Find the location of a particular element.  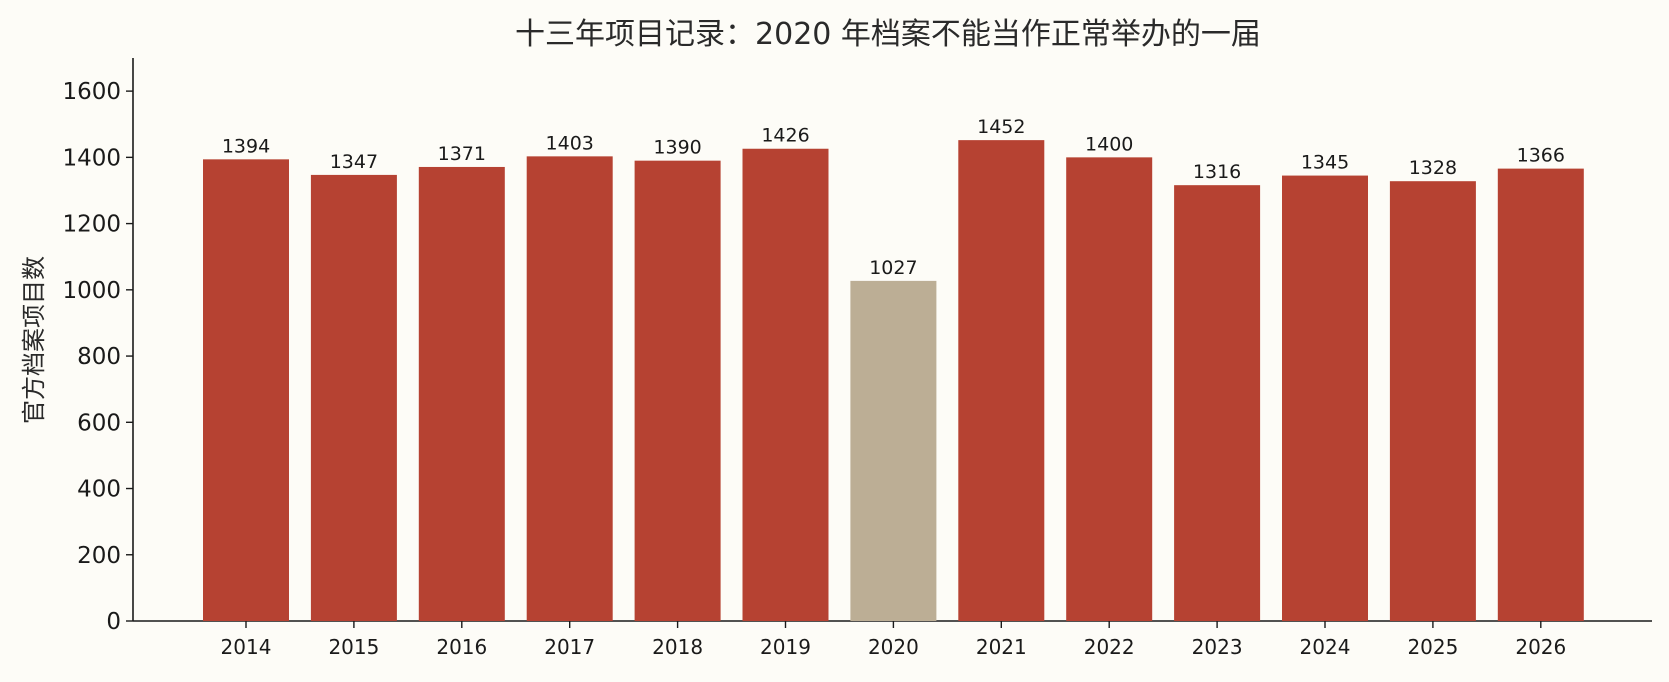

x-tick-label-2020: 2020 is located at coordinates (893, 647).